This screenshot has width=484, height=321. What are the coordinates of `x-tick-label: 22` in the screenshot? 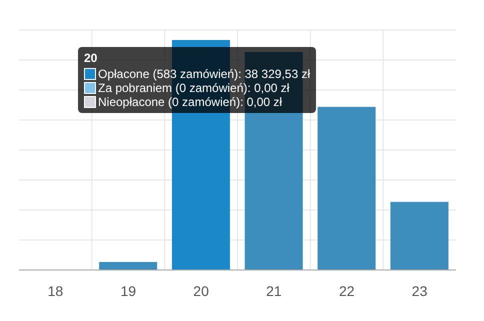 It's located at (346, 290).